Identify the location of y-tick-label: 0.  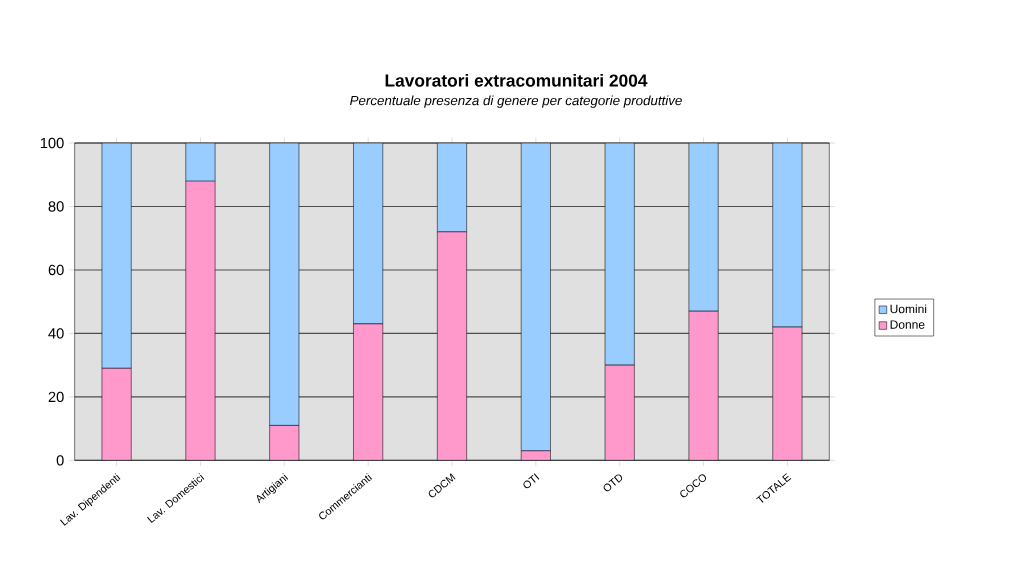
(60, 460).